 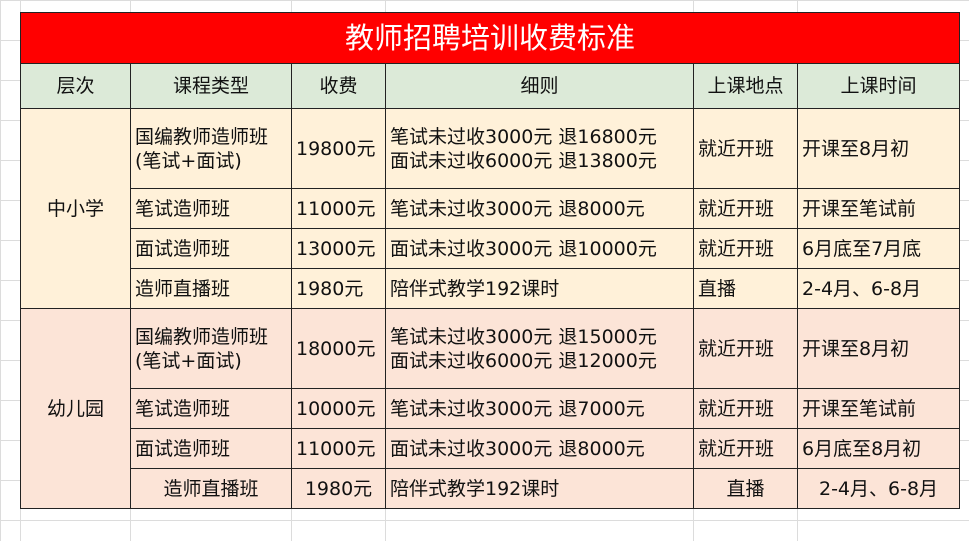 What do you see at coordinates (523, 336) in the screenshot?
I see `rules-cell-line: 笔试未过收3000元 退15000元` at bounding box center [523, 336].